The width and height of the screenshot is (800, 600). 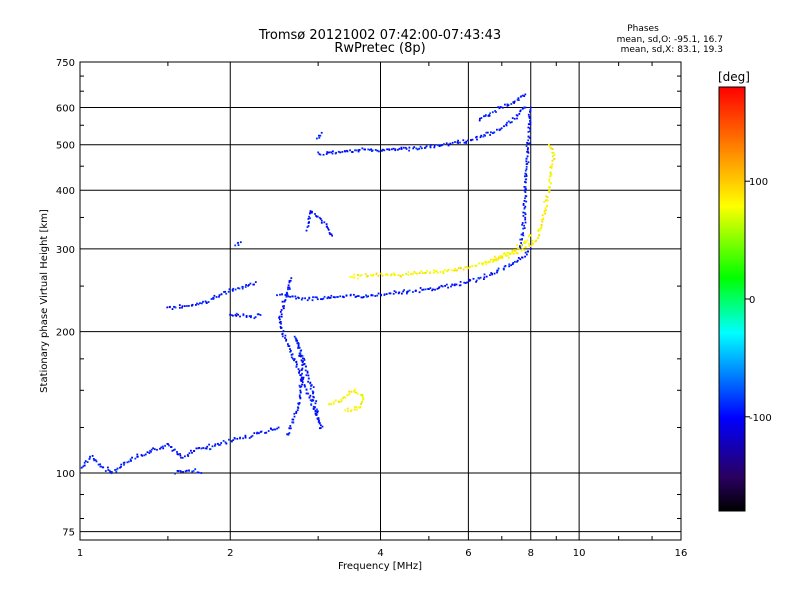 I want to click on colorbar-label: [deg], so click(x=734, y=77).